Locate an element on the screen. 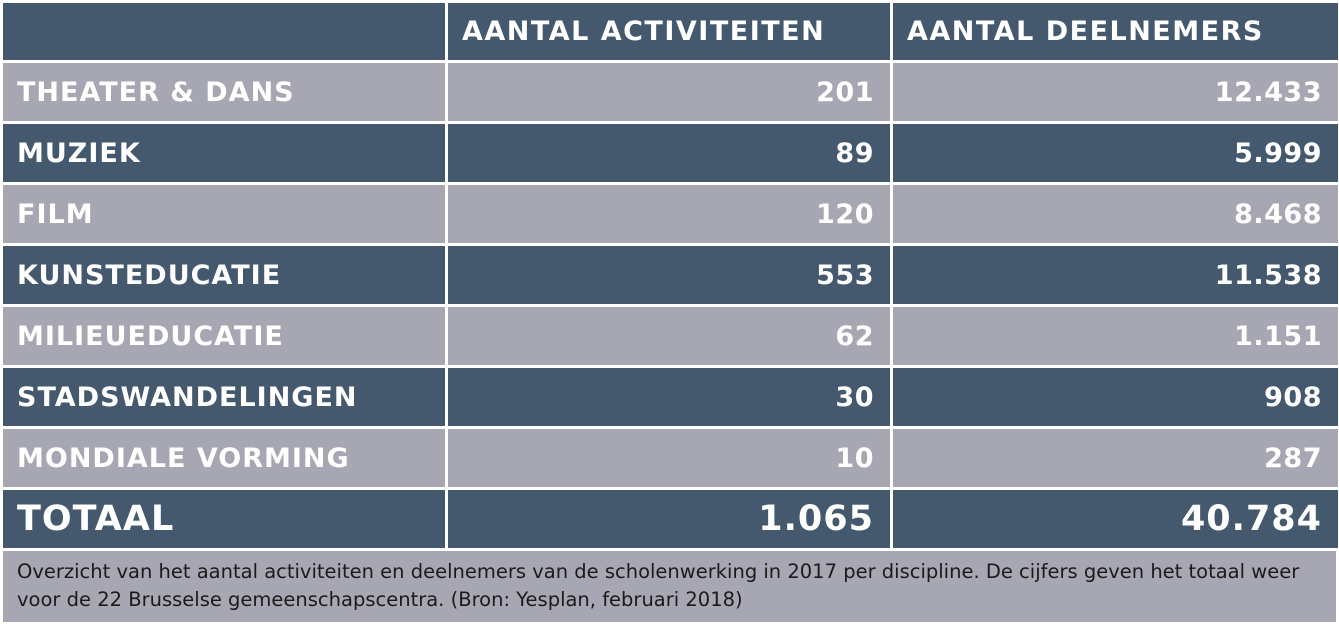 The image size is (1339, 634). row-label: KUNSTEDUCATIE is located at coordinates (224, 275).